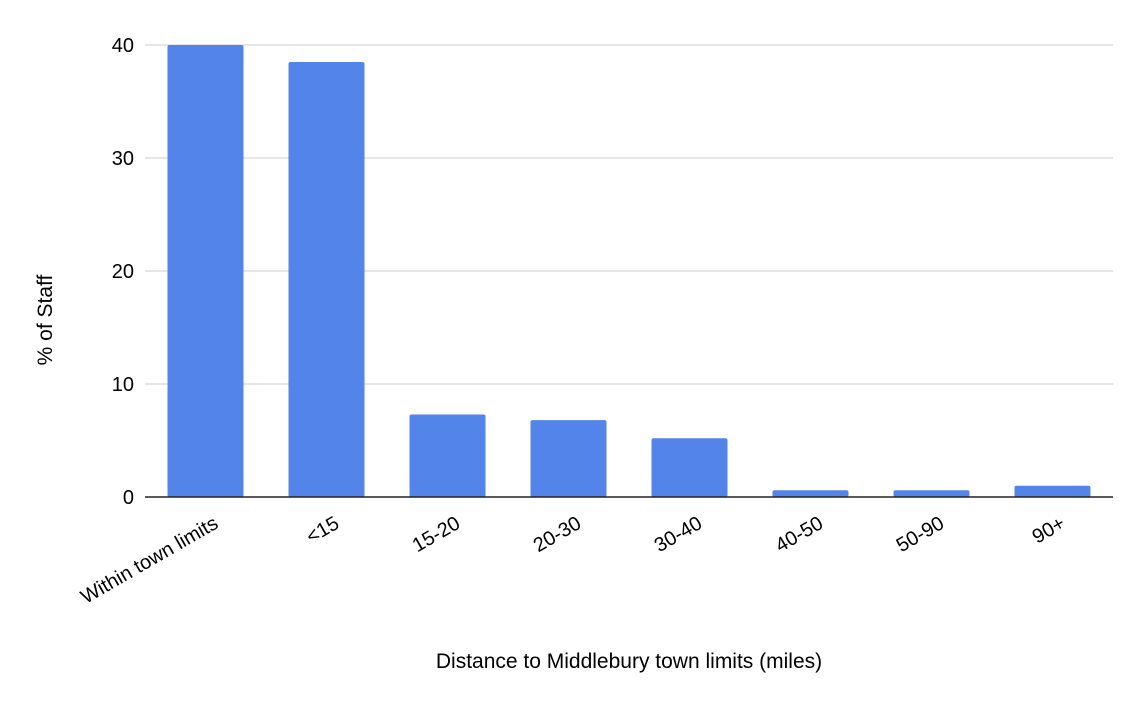  Describe the element at coordinates (128, 498) in the screenshot. I see `y-tick-label: 0` at that location.